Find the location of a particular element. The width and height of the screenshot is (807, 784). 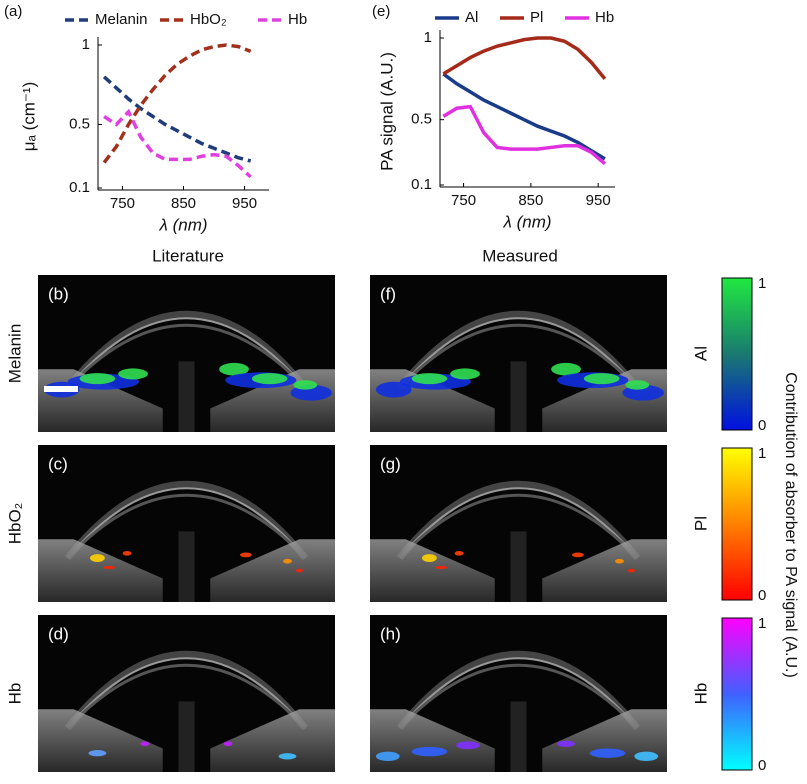

row-label: Pl is located at coordinates (700, 523).